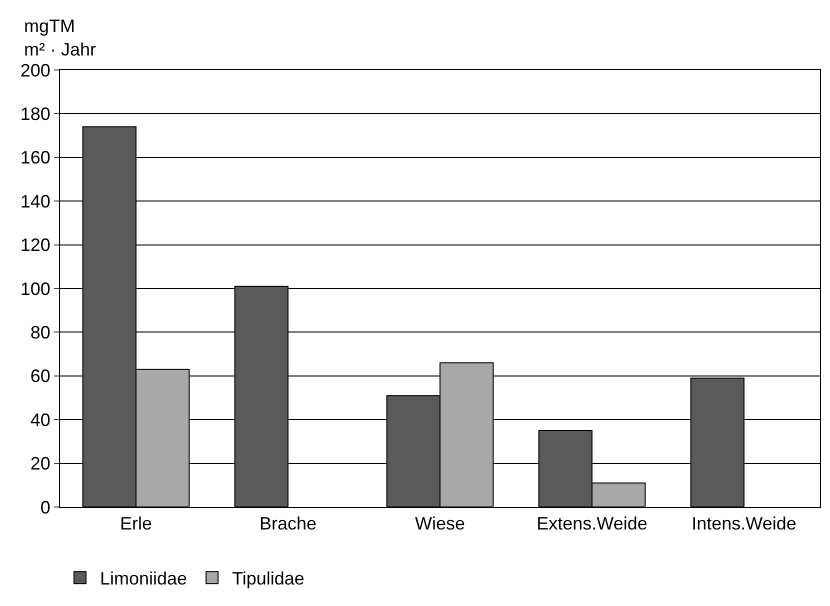 The height and width of the screenshot is (606, 830). Describe the element at coordinates (144, 578) in the screenshot. I see `legend-label: Limoniidae` at that location.